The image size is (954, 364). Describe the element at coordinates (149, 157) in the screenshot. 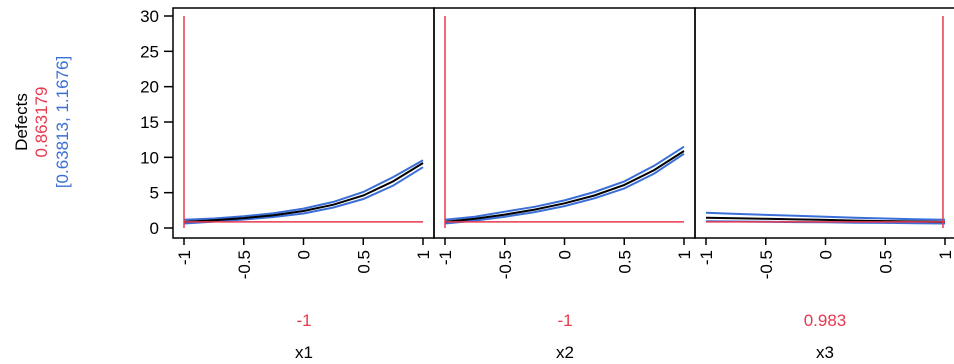

I see `y-tick-label: 10` at that location.